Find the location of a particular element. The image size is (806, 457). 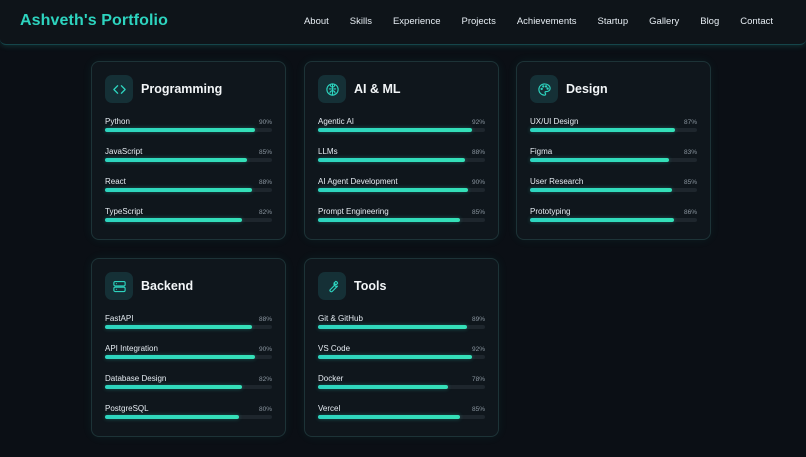

skill-percent: 83% is located at coordinates (690, 152).